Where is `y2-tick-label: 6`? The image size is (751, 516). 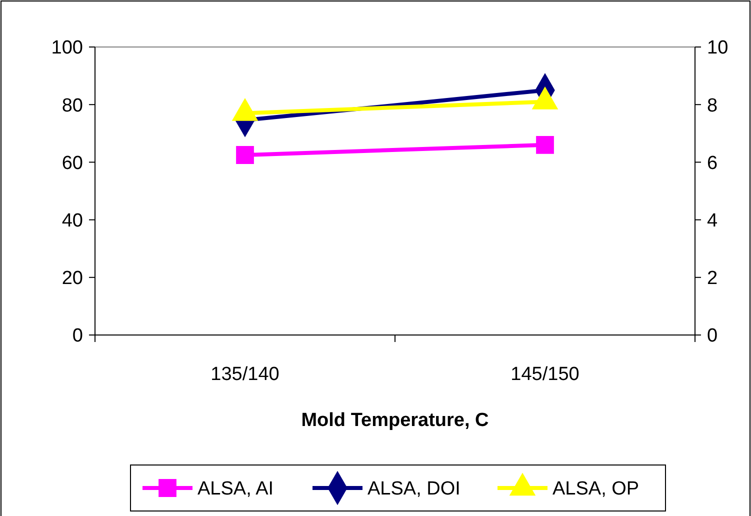 y2-tick-label: 6 is located at coordinates (712, 163).